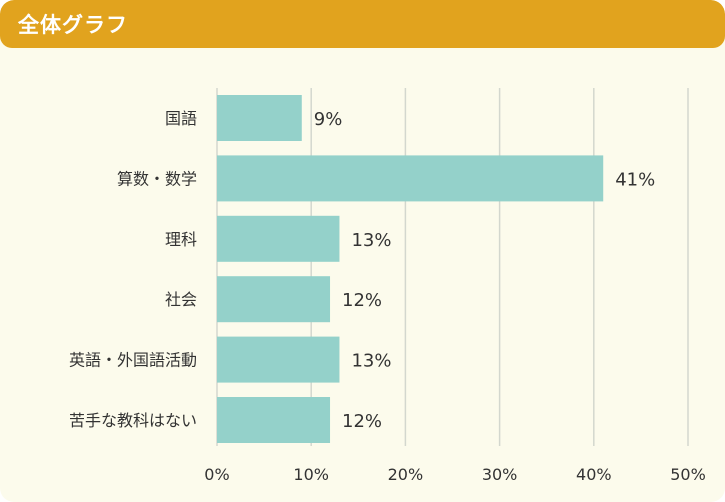 The height and width of the screenshot is (502, 725). Describe the element at coordinates (216, 474) in the screenshot. I see `x-tick-label: 0%` at that location.